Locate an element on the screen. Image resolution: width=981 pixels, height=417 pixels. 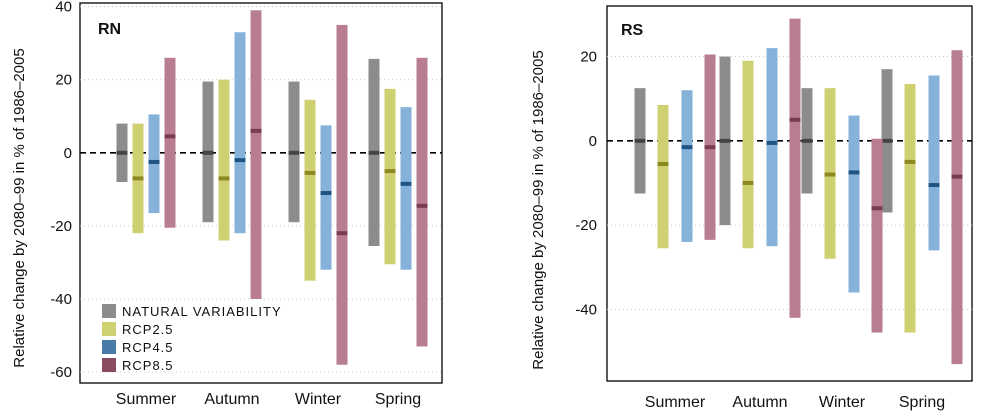
legend-entry-natural-variability: NATURAL VARIABILITY is located at coordinates (192, 311).